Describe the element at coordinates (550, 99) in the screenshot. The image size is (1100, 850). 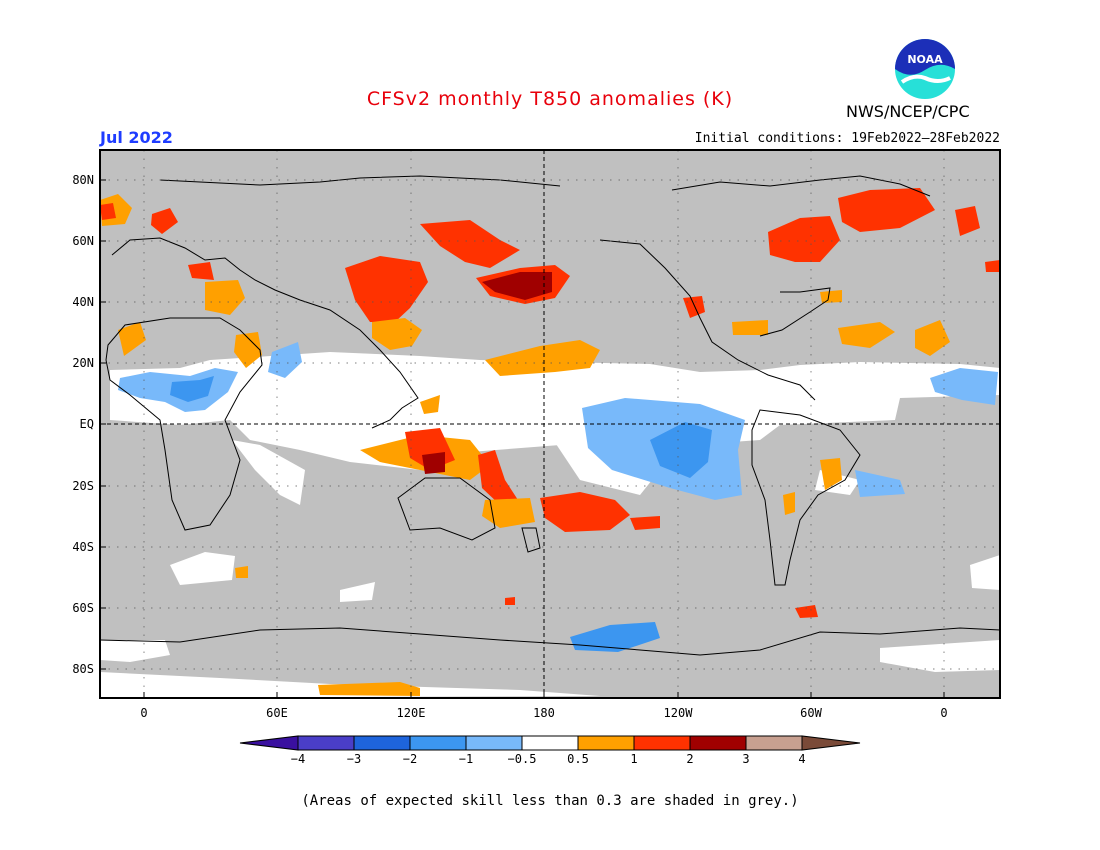
I see `map-title: CFSv2 monthly T850 anomalies (K)` at that location.